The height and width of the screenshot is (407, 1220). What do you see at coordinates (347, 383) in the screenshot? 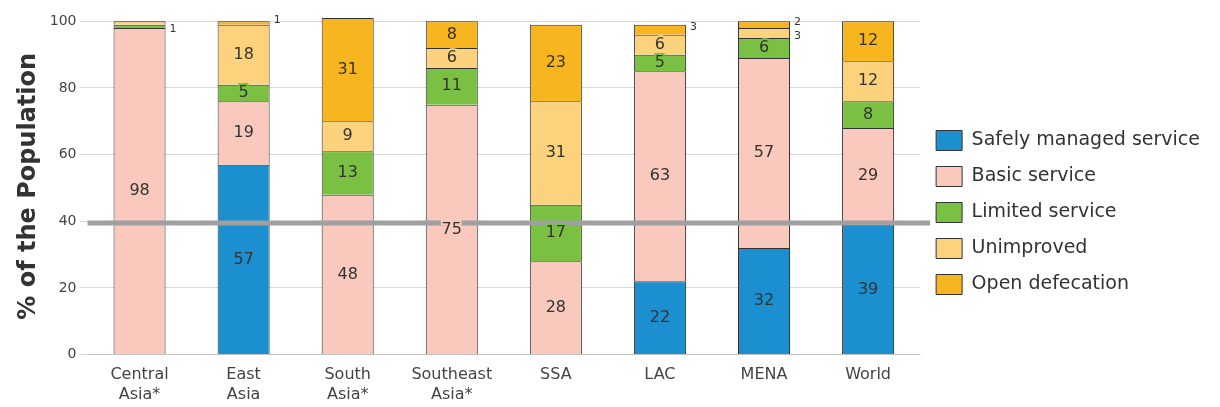
I see `x-tick-label: South Asia*` at bounding box center [347, 383].